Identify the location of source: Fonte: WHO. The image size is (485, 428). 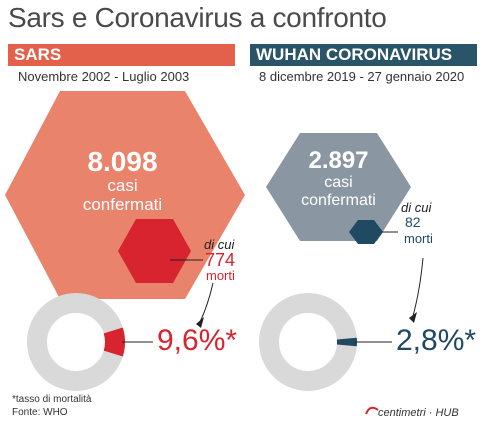
(40, 412).